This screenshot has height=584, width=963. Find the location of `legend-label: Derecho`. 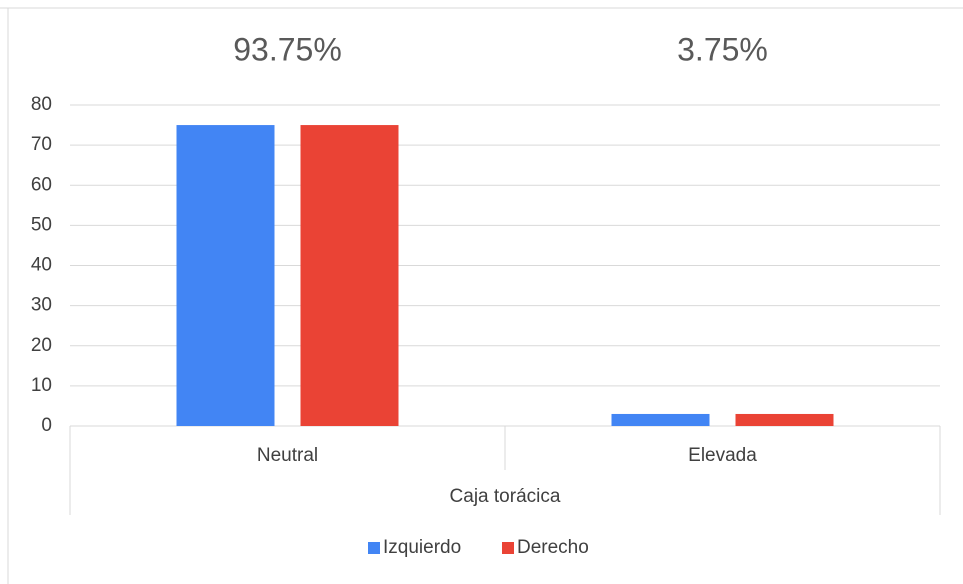

legend-label: Derecho is located at coordinates (553, 547).